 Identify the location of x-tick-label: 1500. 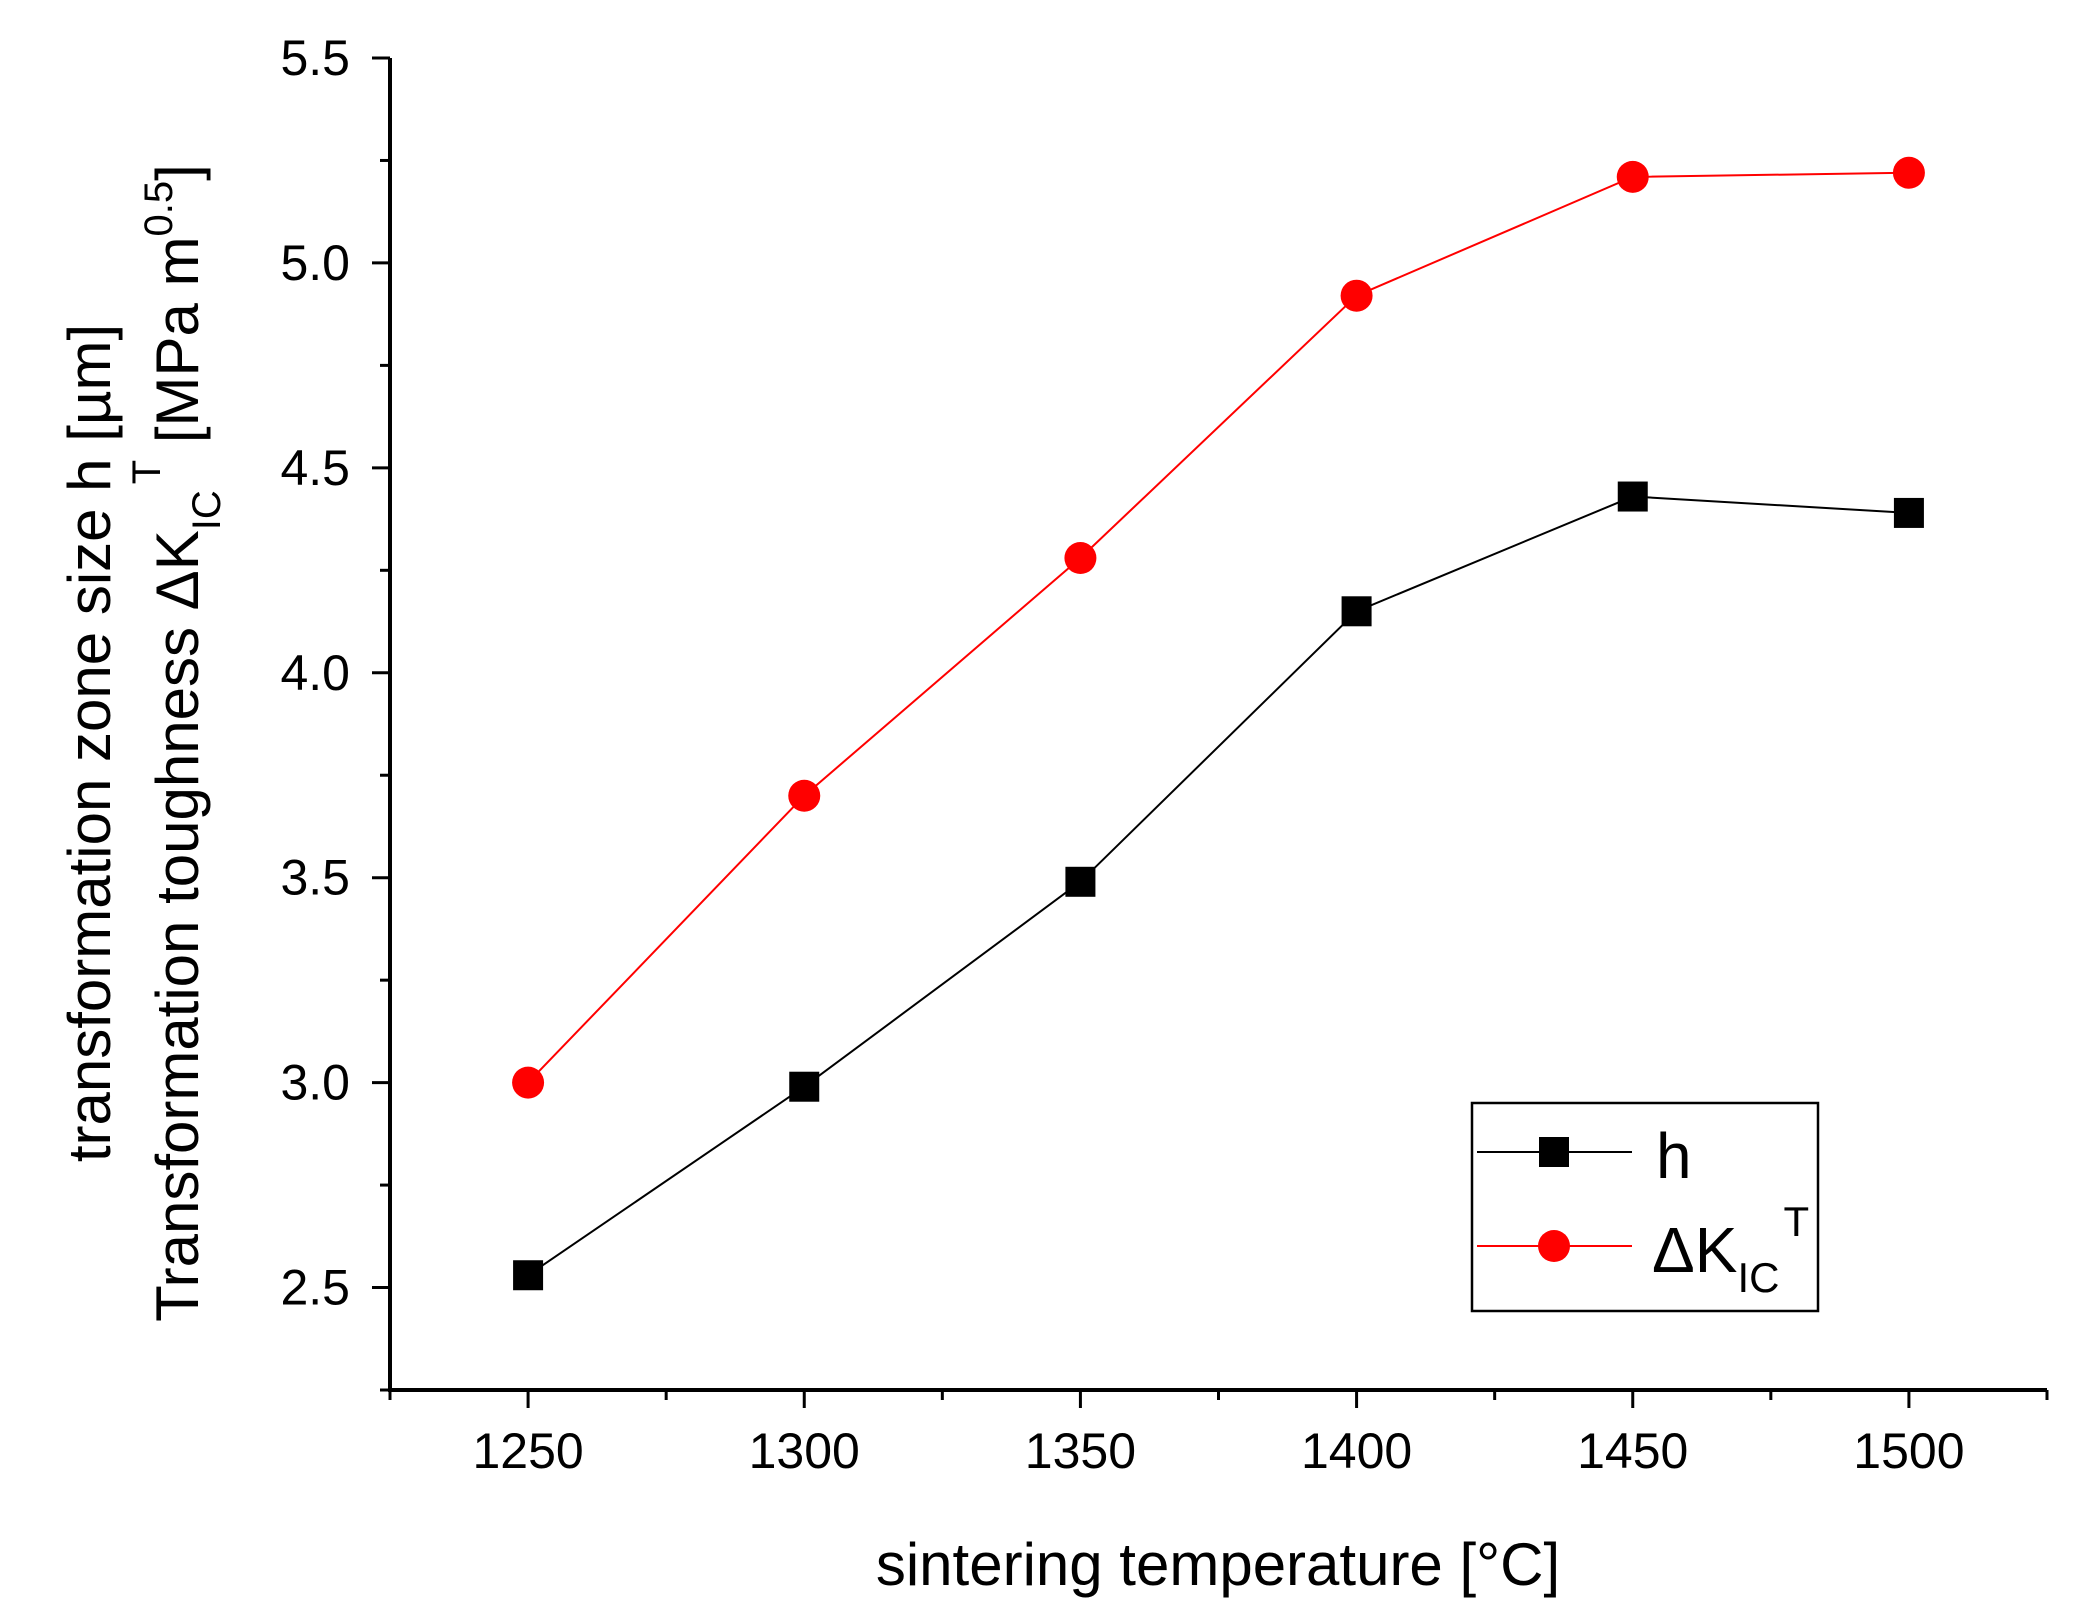
(1908, 1451).